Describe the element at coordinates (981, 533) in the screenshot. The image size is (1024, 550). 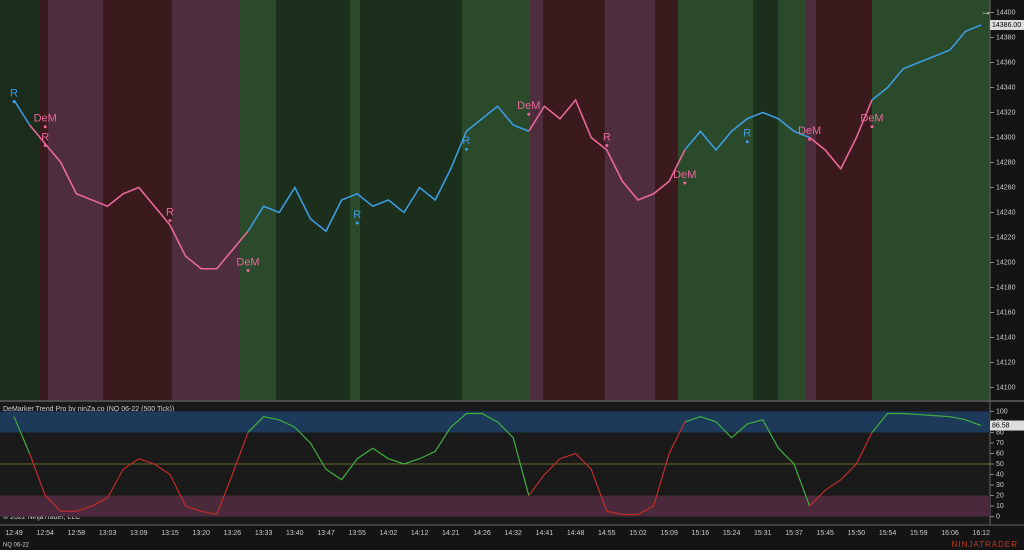
I see `x-tick-label: 16:12` at that location.